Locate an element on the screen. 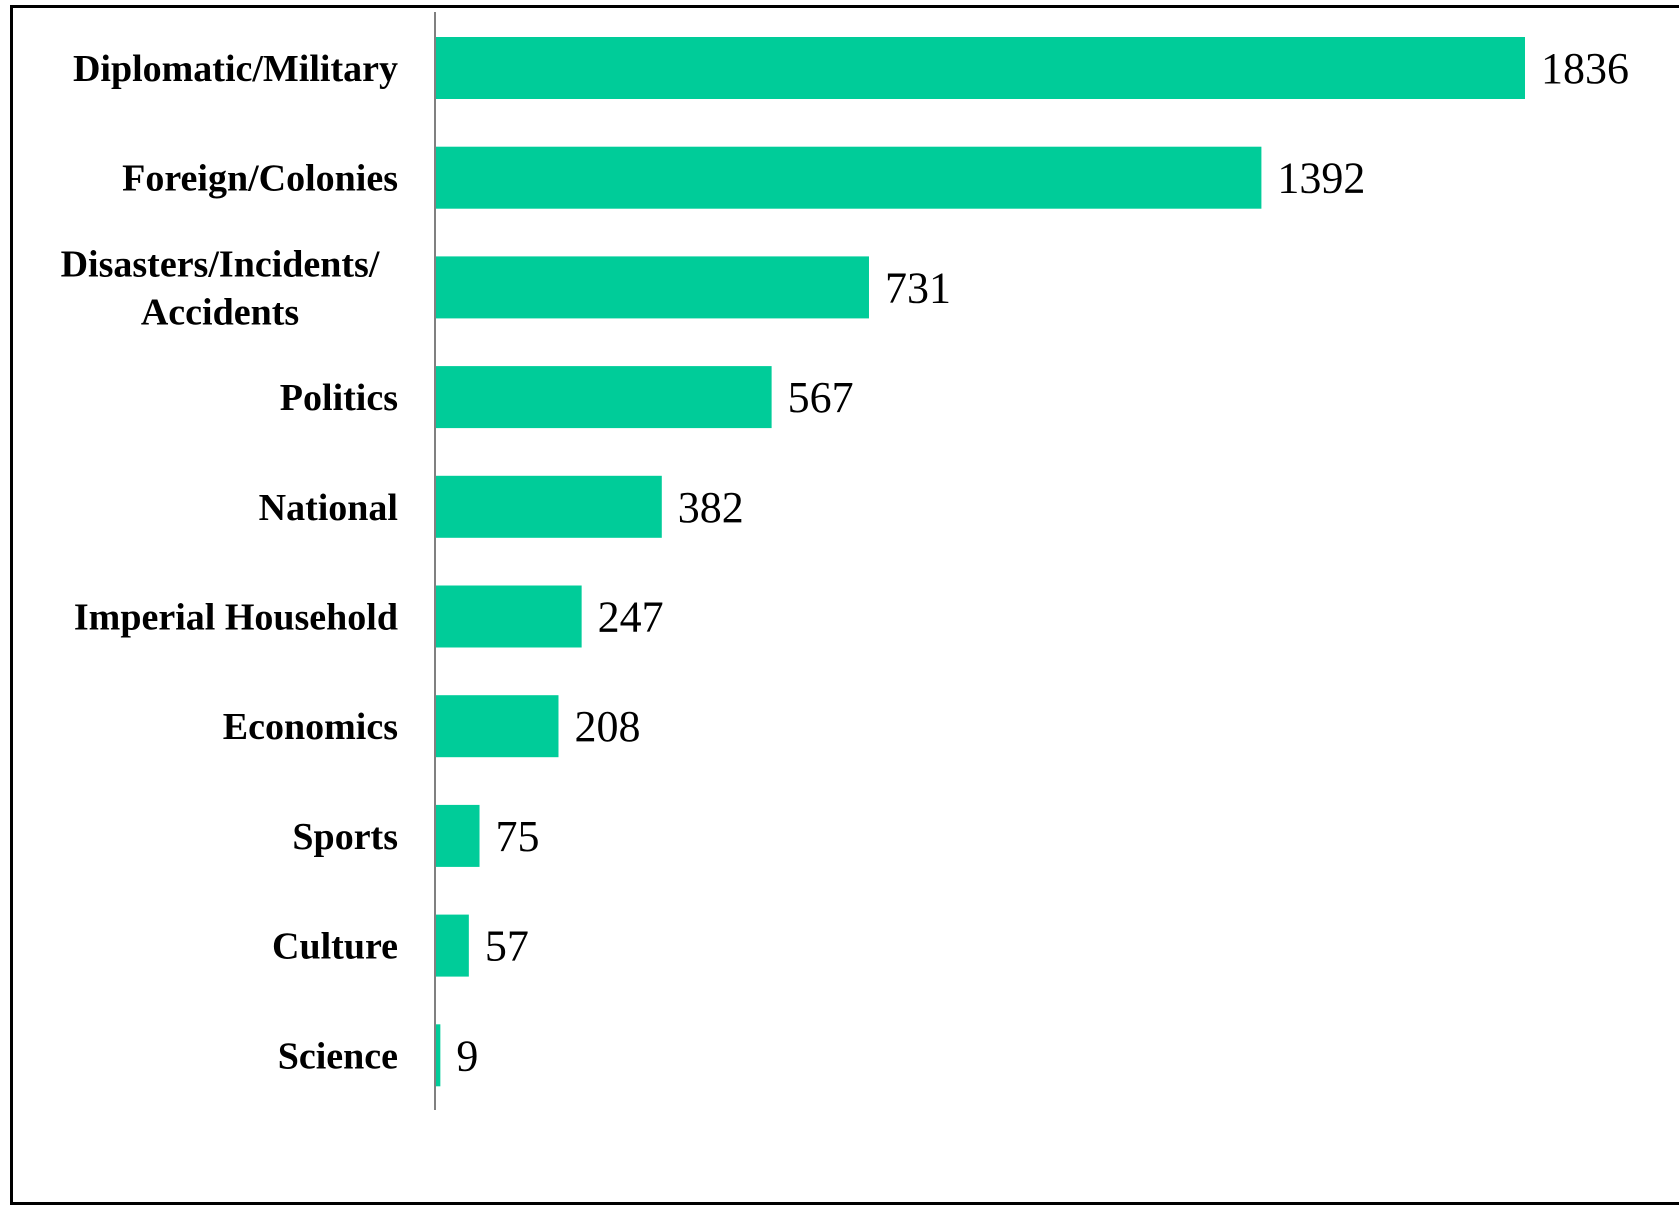 This screenshot has height=1205, width=1679. category-label-3: Politics is located at coordinates (339, 398).